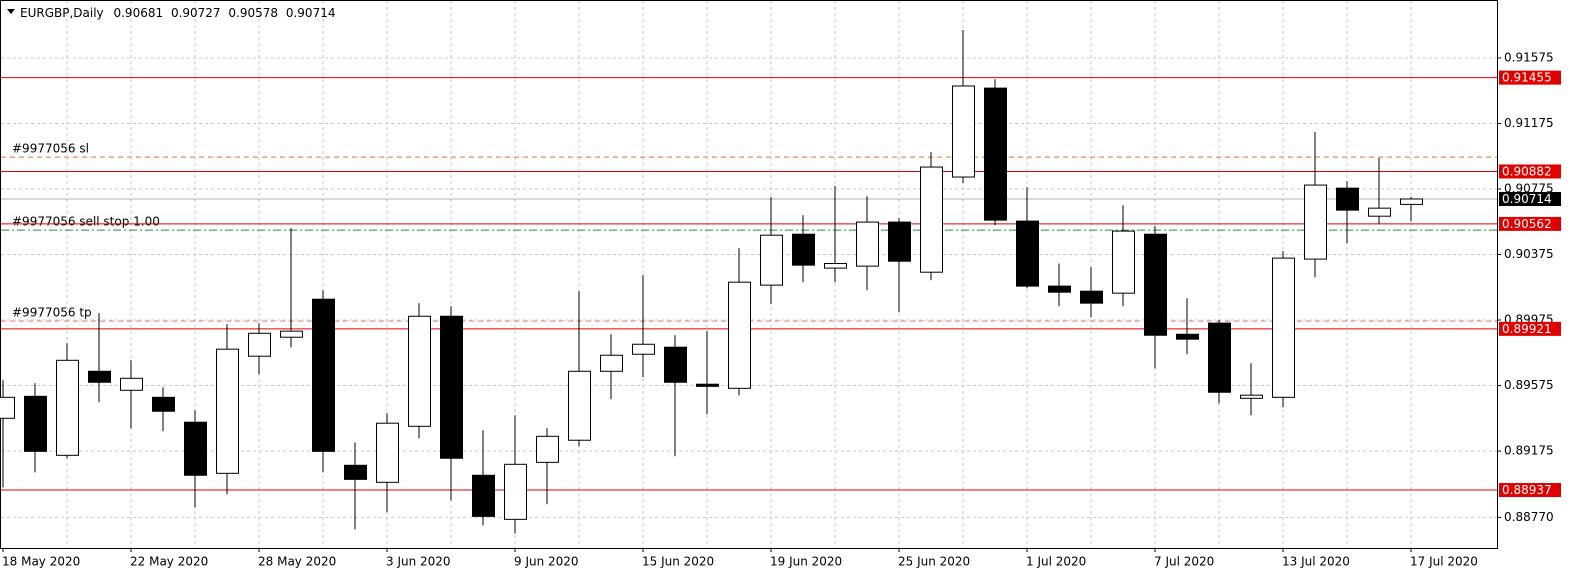  Describe the element at coordinates (546, 562) in the screenshot. I see `x-tick-label: 9 Jun 2020` at that location.